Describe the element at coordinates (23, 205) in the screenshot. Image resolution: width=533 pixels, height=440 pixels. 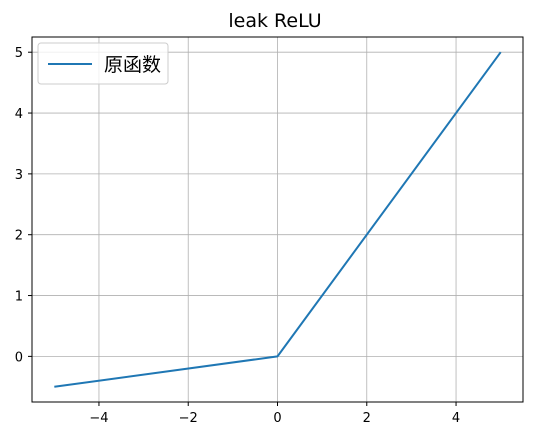
I see `y-ticks: 0 1 2 3 4 5` at that location.